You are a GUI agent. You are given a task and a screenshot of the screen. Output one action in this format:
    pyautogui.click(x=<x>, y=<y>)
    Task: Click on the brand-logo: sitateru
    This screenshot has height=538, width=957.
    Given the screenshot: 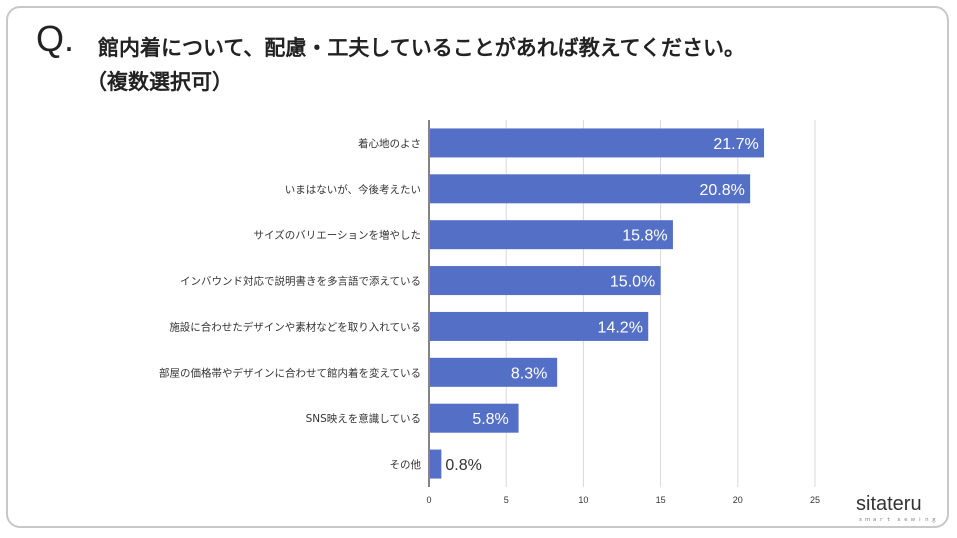 What is the action you would take?
    pyautogui.click(x=889, y=504)
    